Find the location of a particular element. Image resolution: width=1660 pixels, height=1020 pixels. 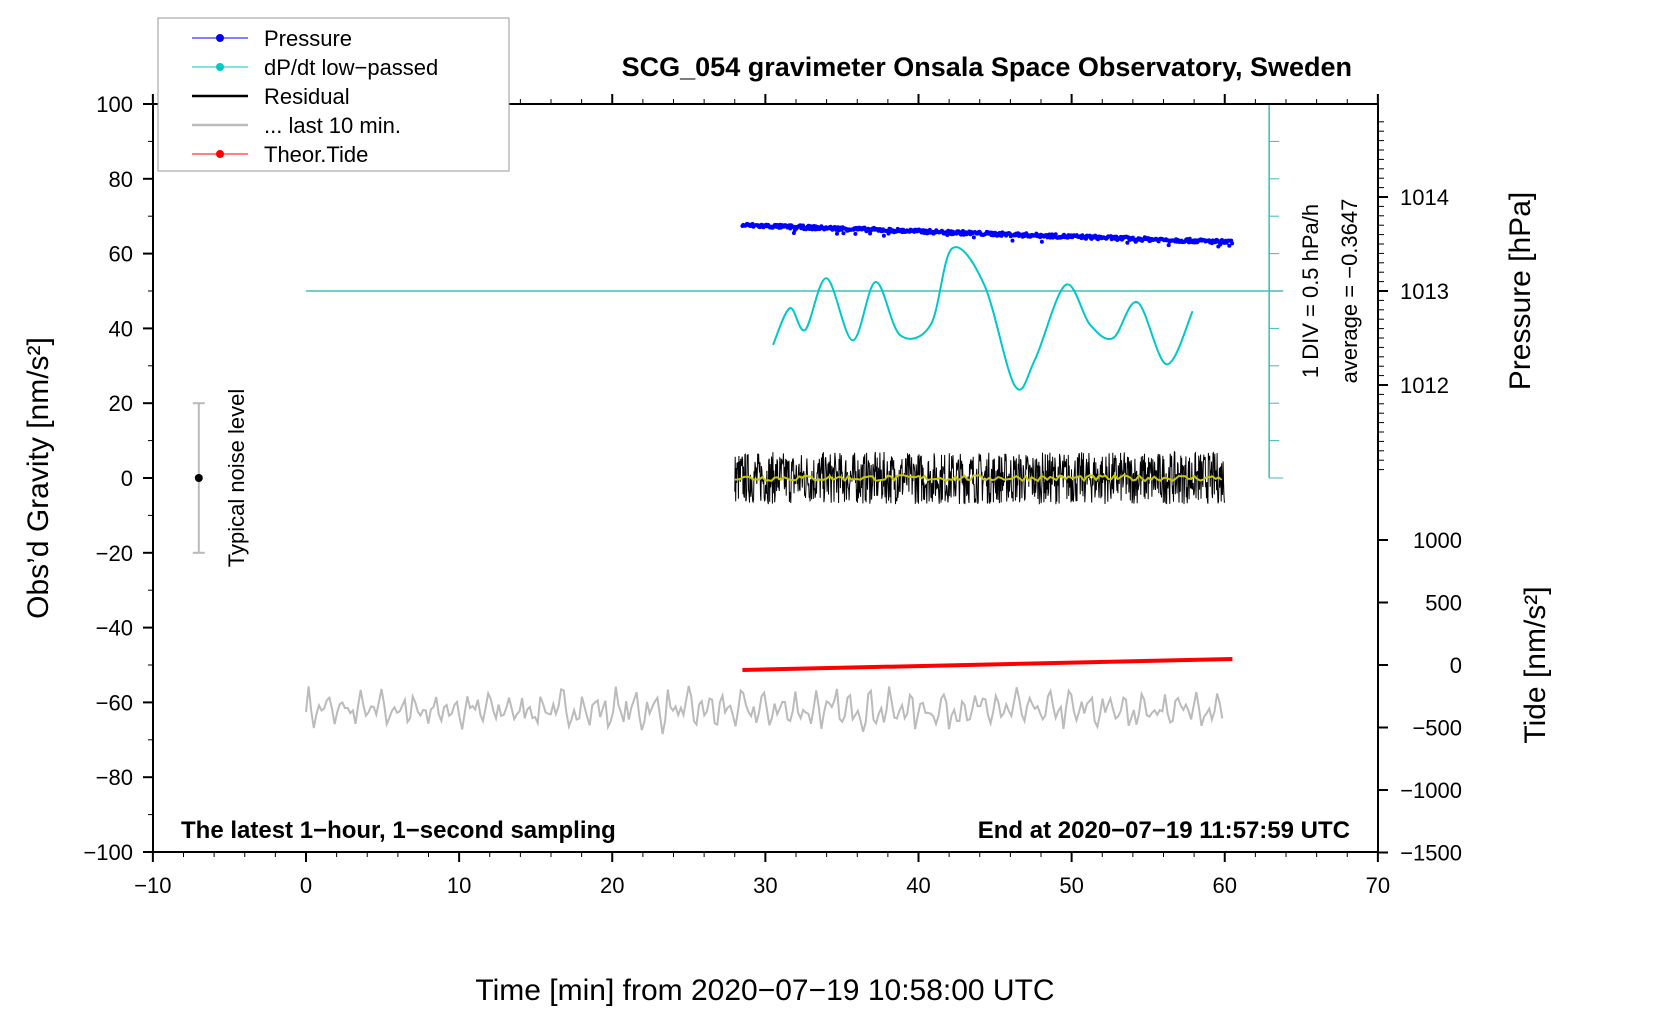

x-tick-label: 20 is located at coordinates (612, 885).